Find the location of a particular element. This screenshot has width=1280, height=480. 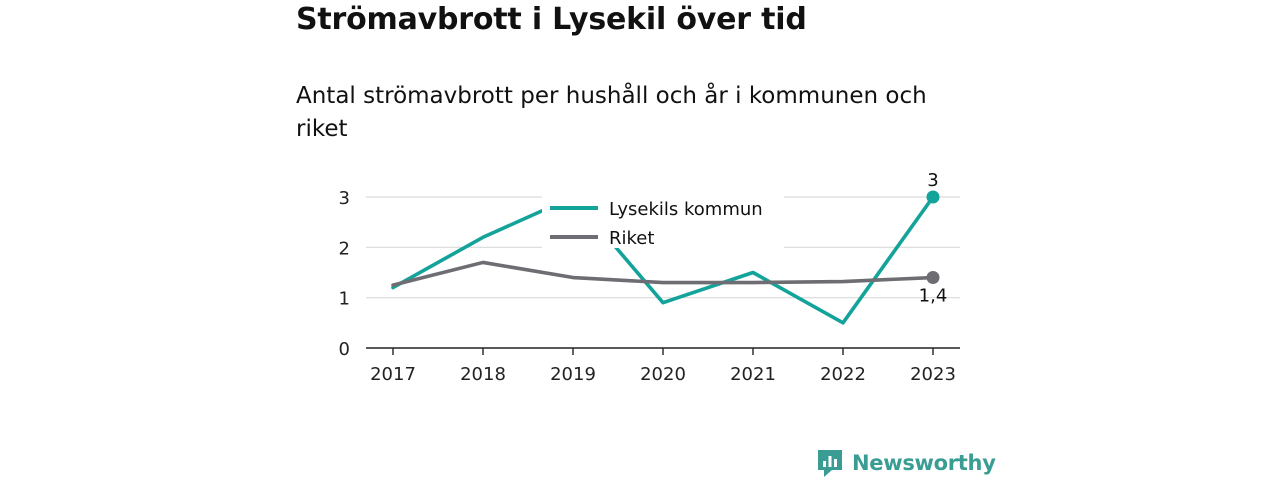

y-tick-label: 3 is located at coordinates (344, 198).